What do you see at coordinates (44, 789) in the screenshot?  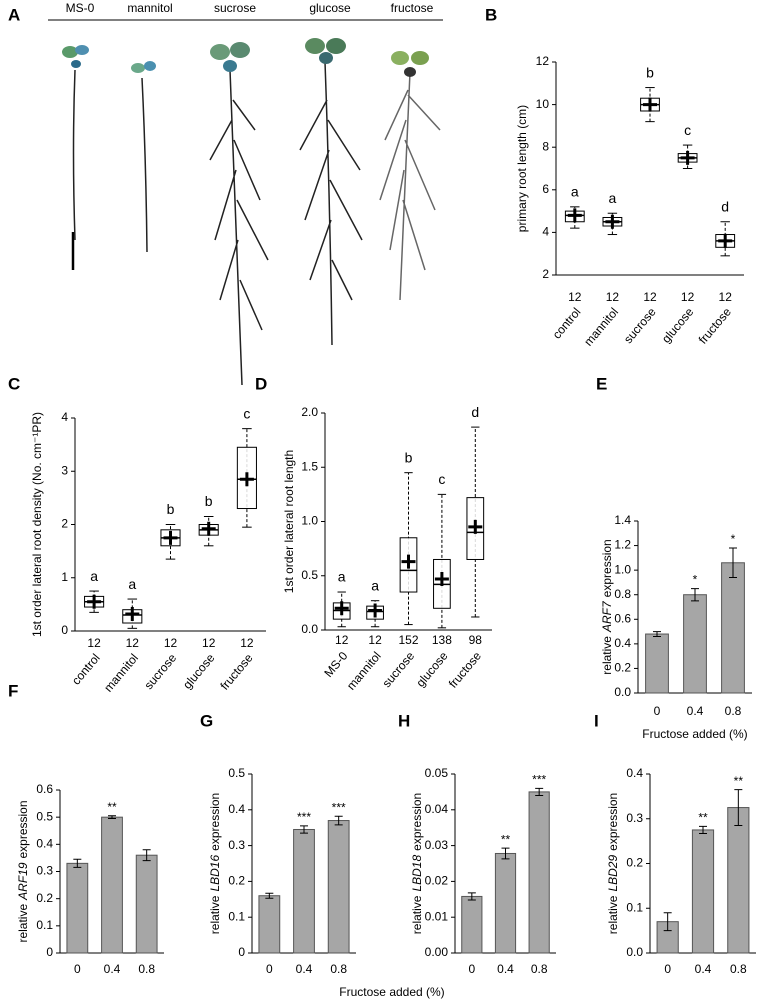 I see `y-tick-label: 0.6` at bounding box center [44, 789].